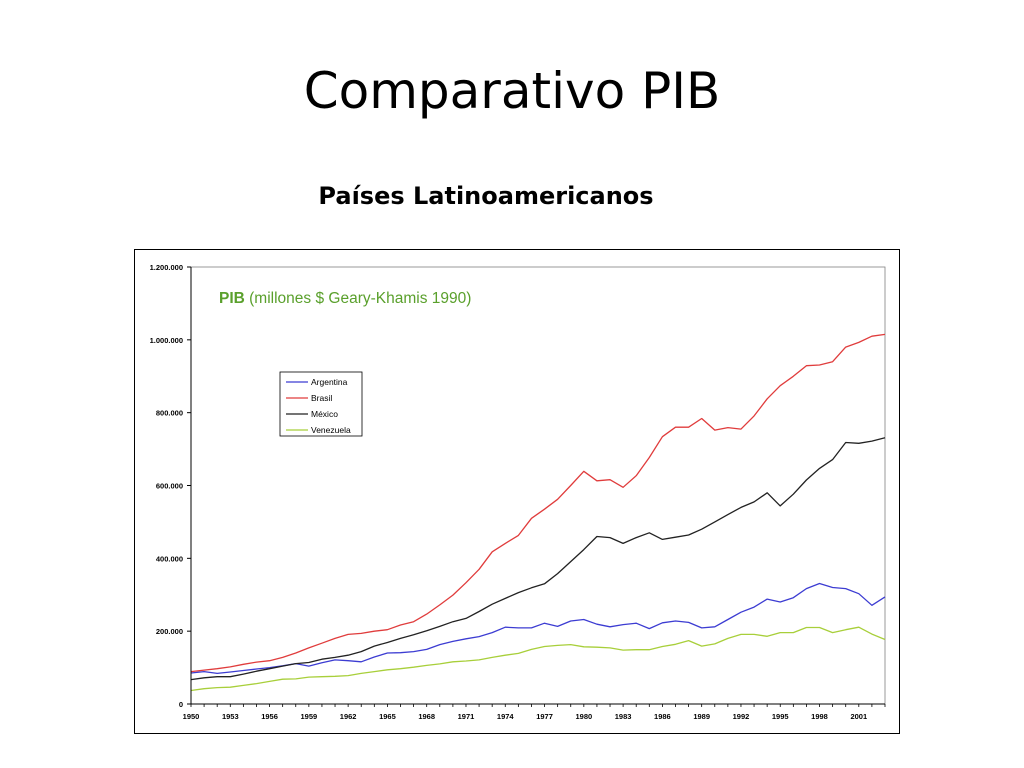 This screenshot has width=1024, height=768. I want to click on legend-box, so click(321, 404).